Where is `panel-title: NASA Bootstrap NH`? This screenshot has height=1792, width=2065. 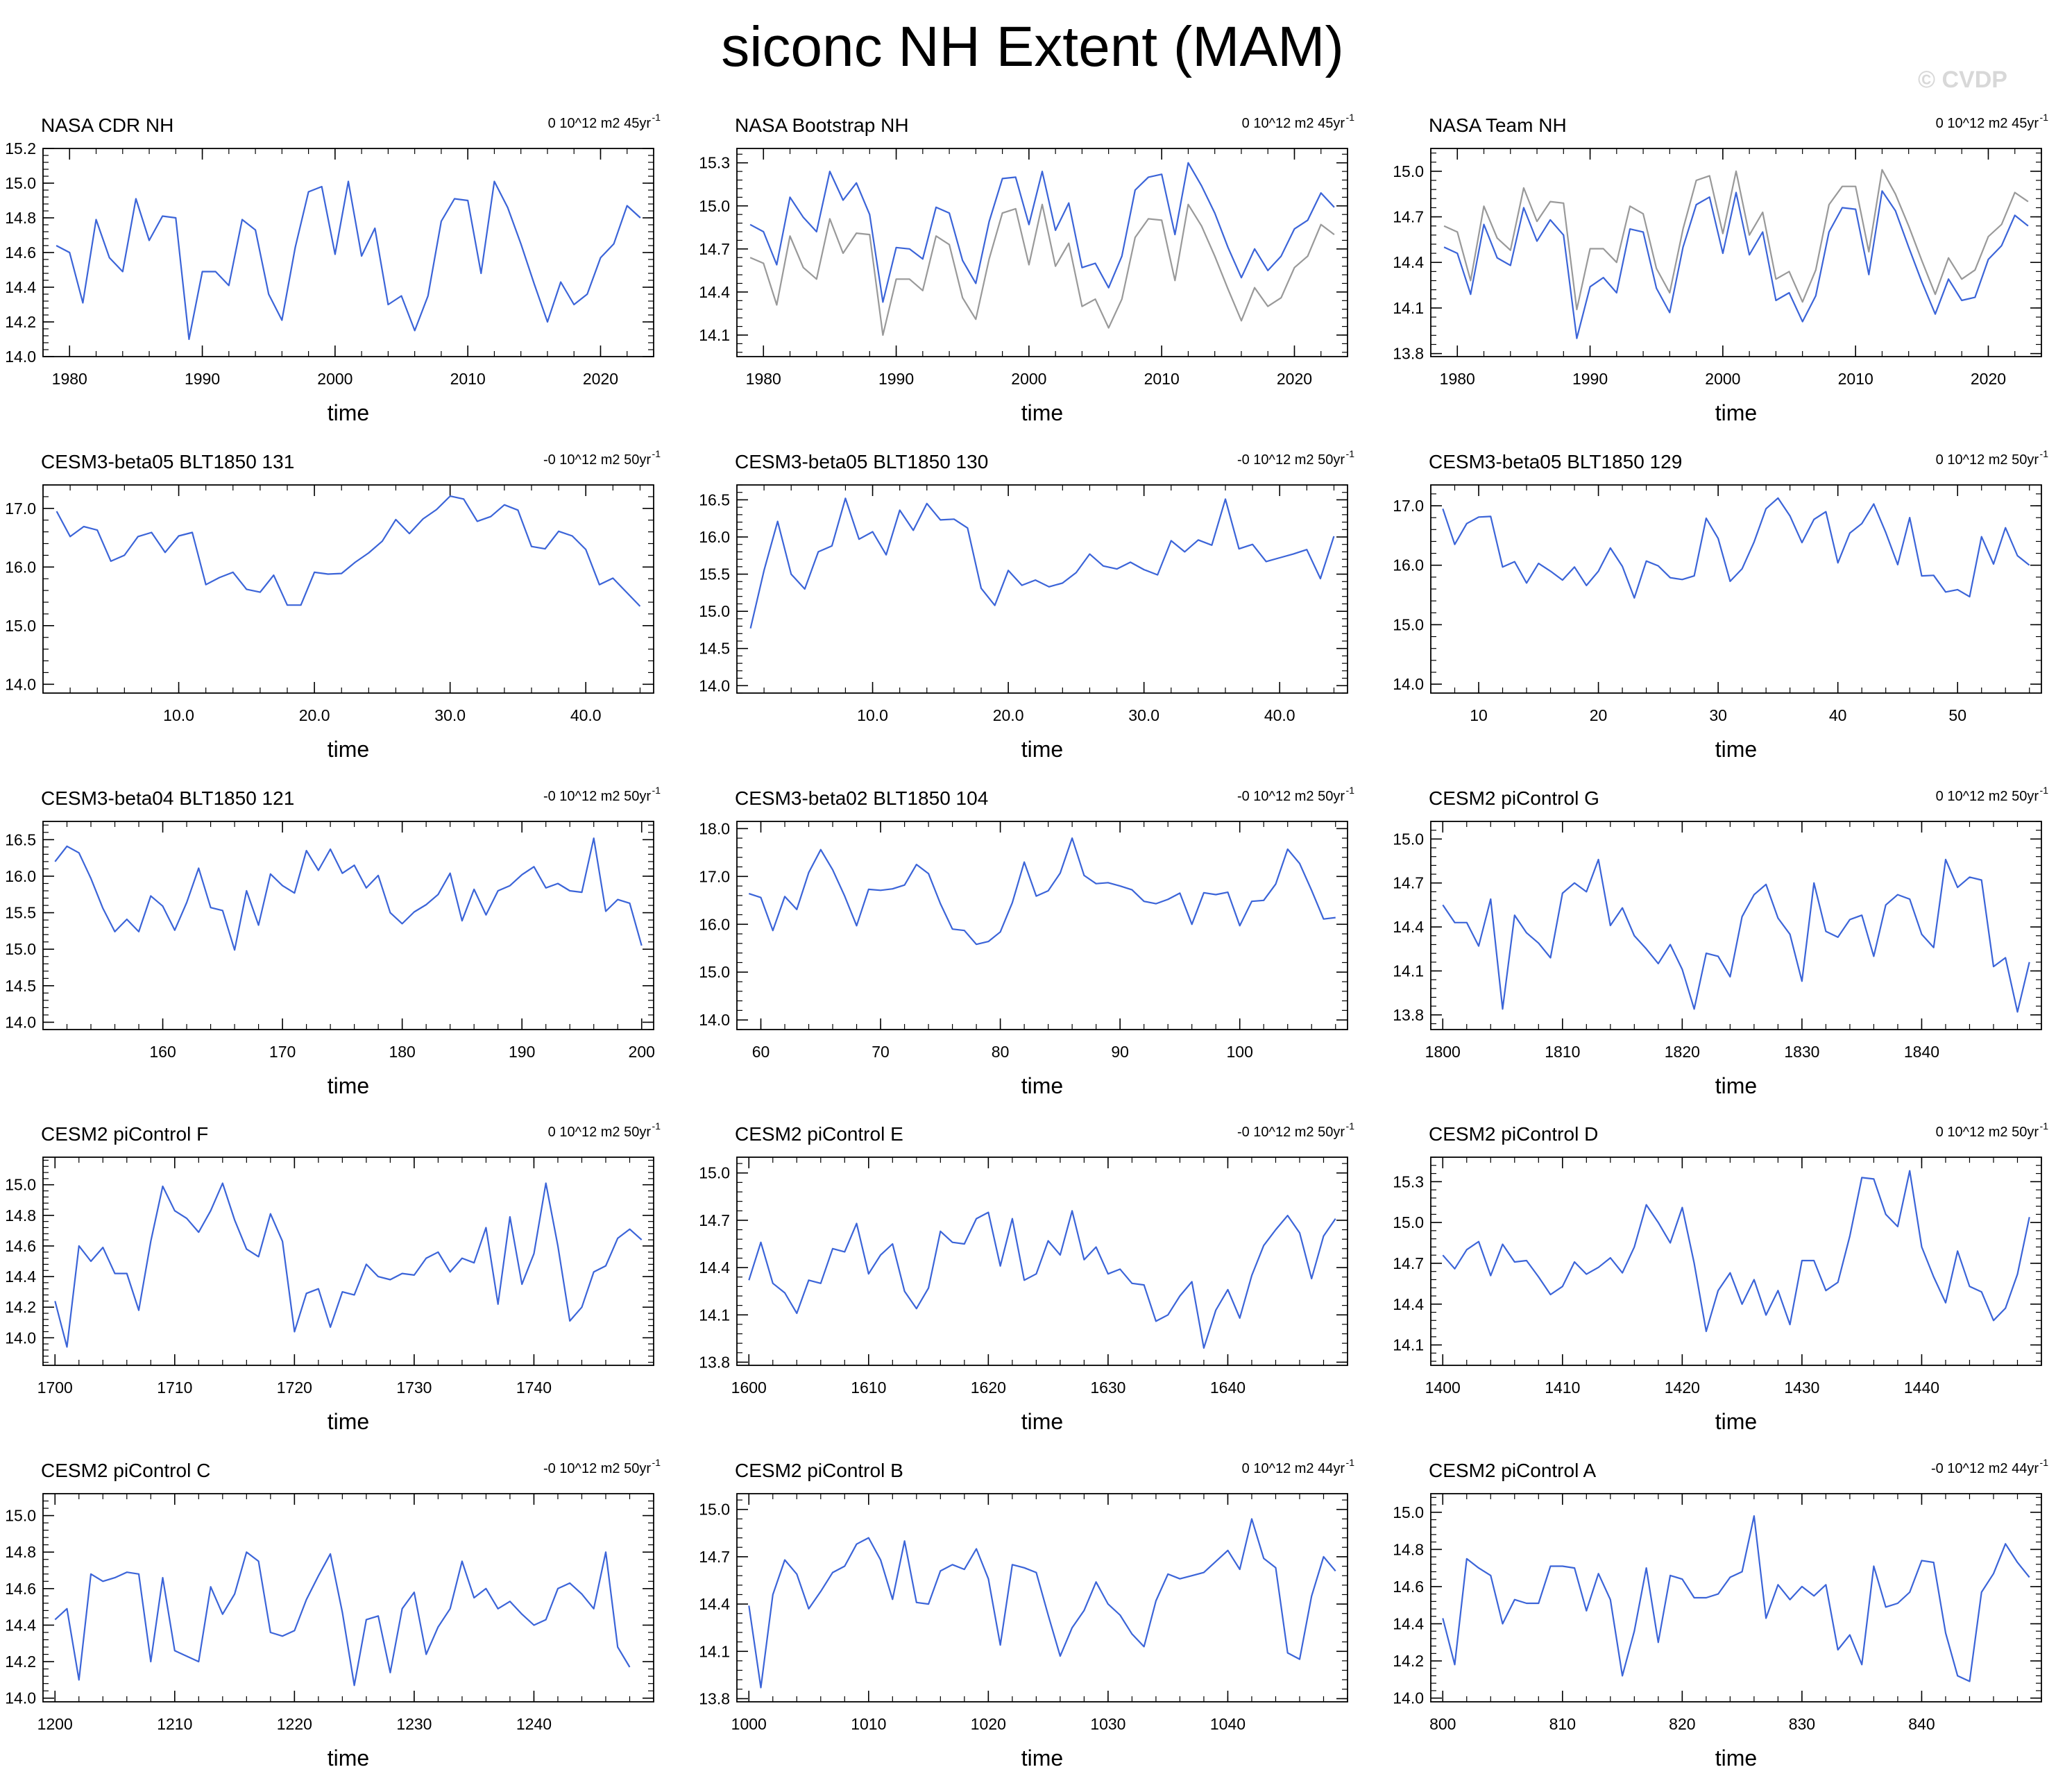 panel-title: NASA Bootstrap NH is located at coordinates (822, 125).